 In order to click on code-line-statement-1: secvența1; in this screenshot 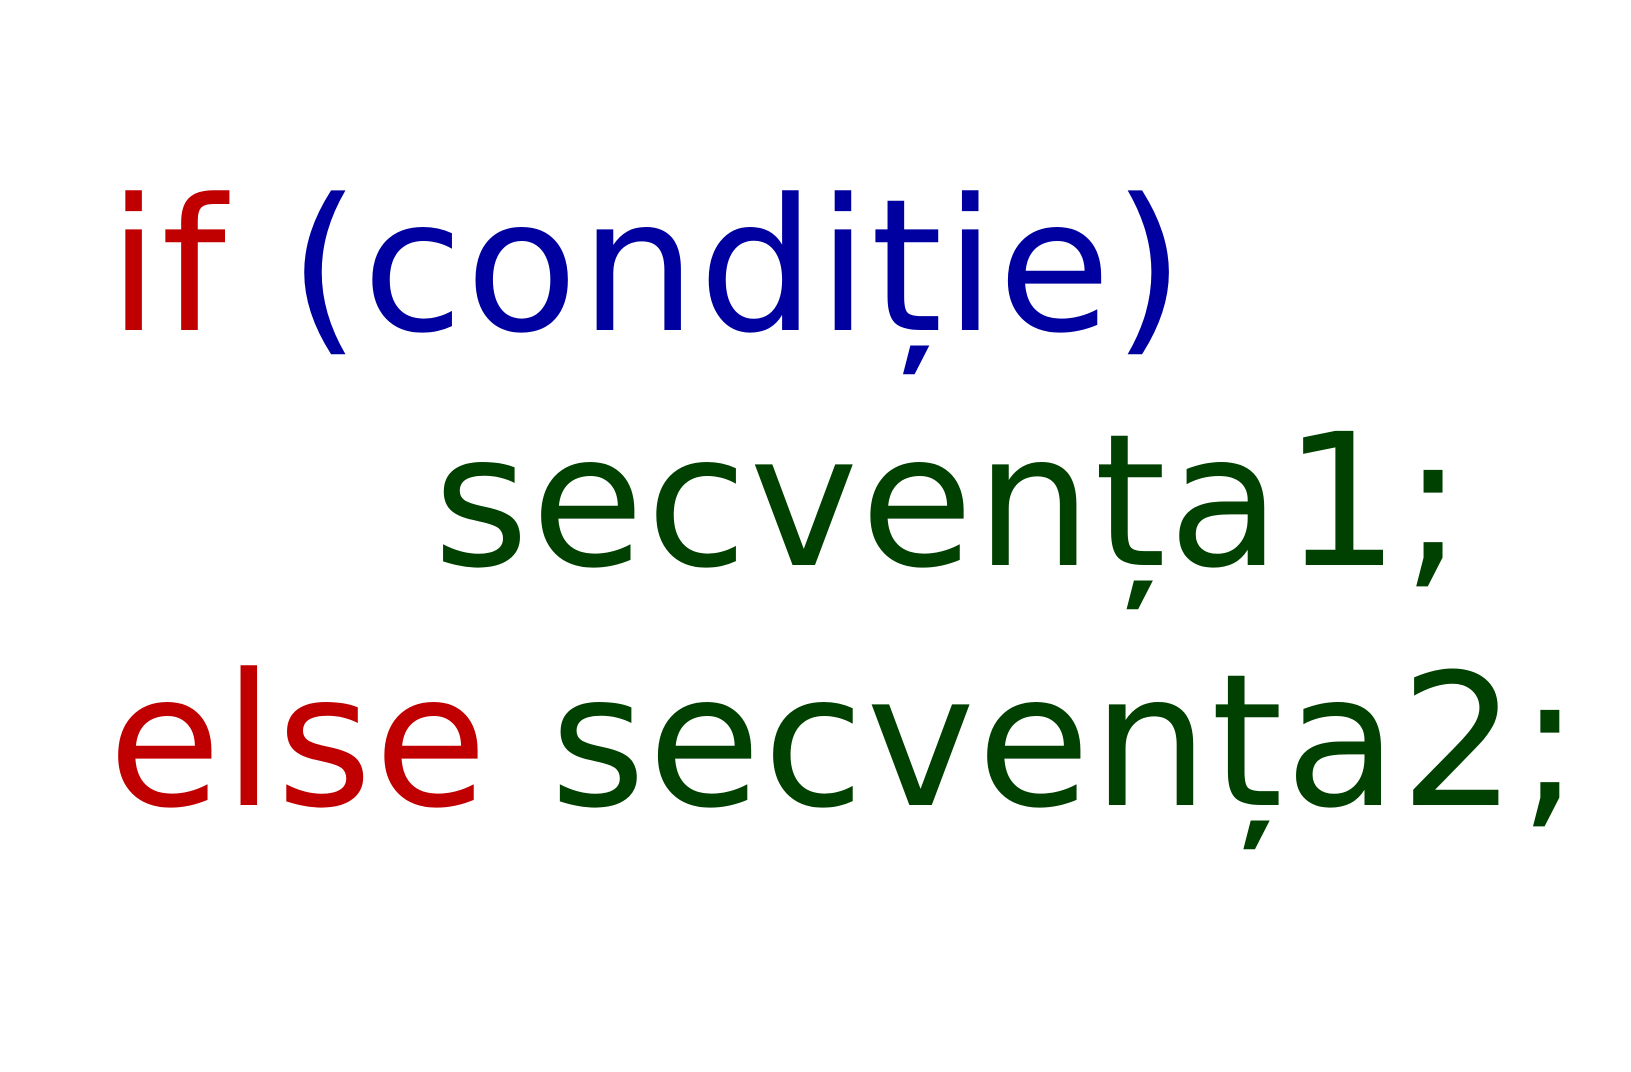, I will do `click(949, 502)`.